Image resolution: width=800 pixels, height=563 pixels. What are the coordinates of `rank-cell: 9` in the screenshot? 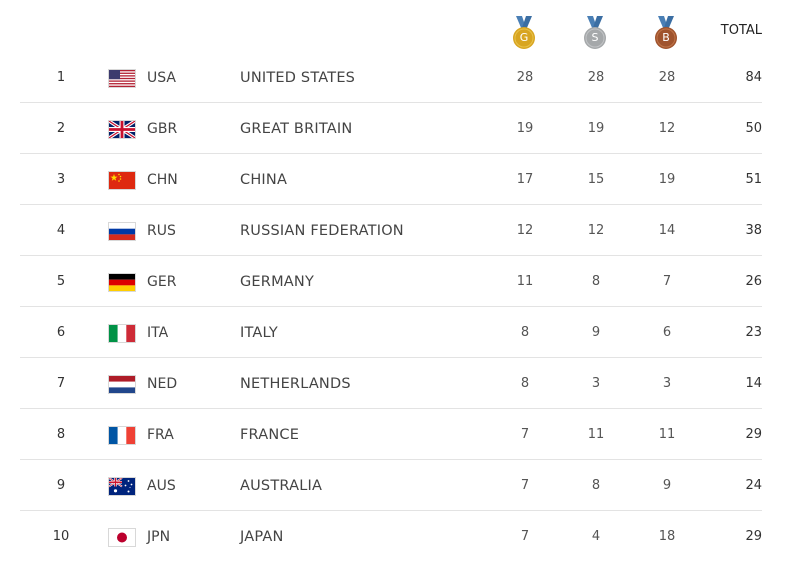 It's located at (61, 485).